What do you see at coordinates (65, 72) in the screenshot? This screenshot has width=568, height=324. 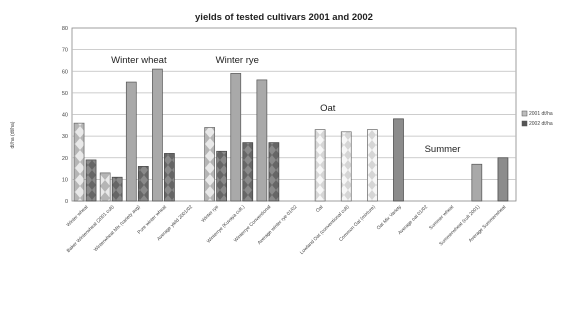 I see `y-tick-label: 60` at bounding box center [65, 72].